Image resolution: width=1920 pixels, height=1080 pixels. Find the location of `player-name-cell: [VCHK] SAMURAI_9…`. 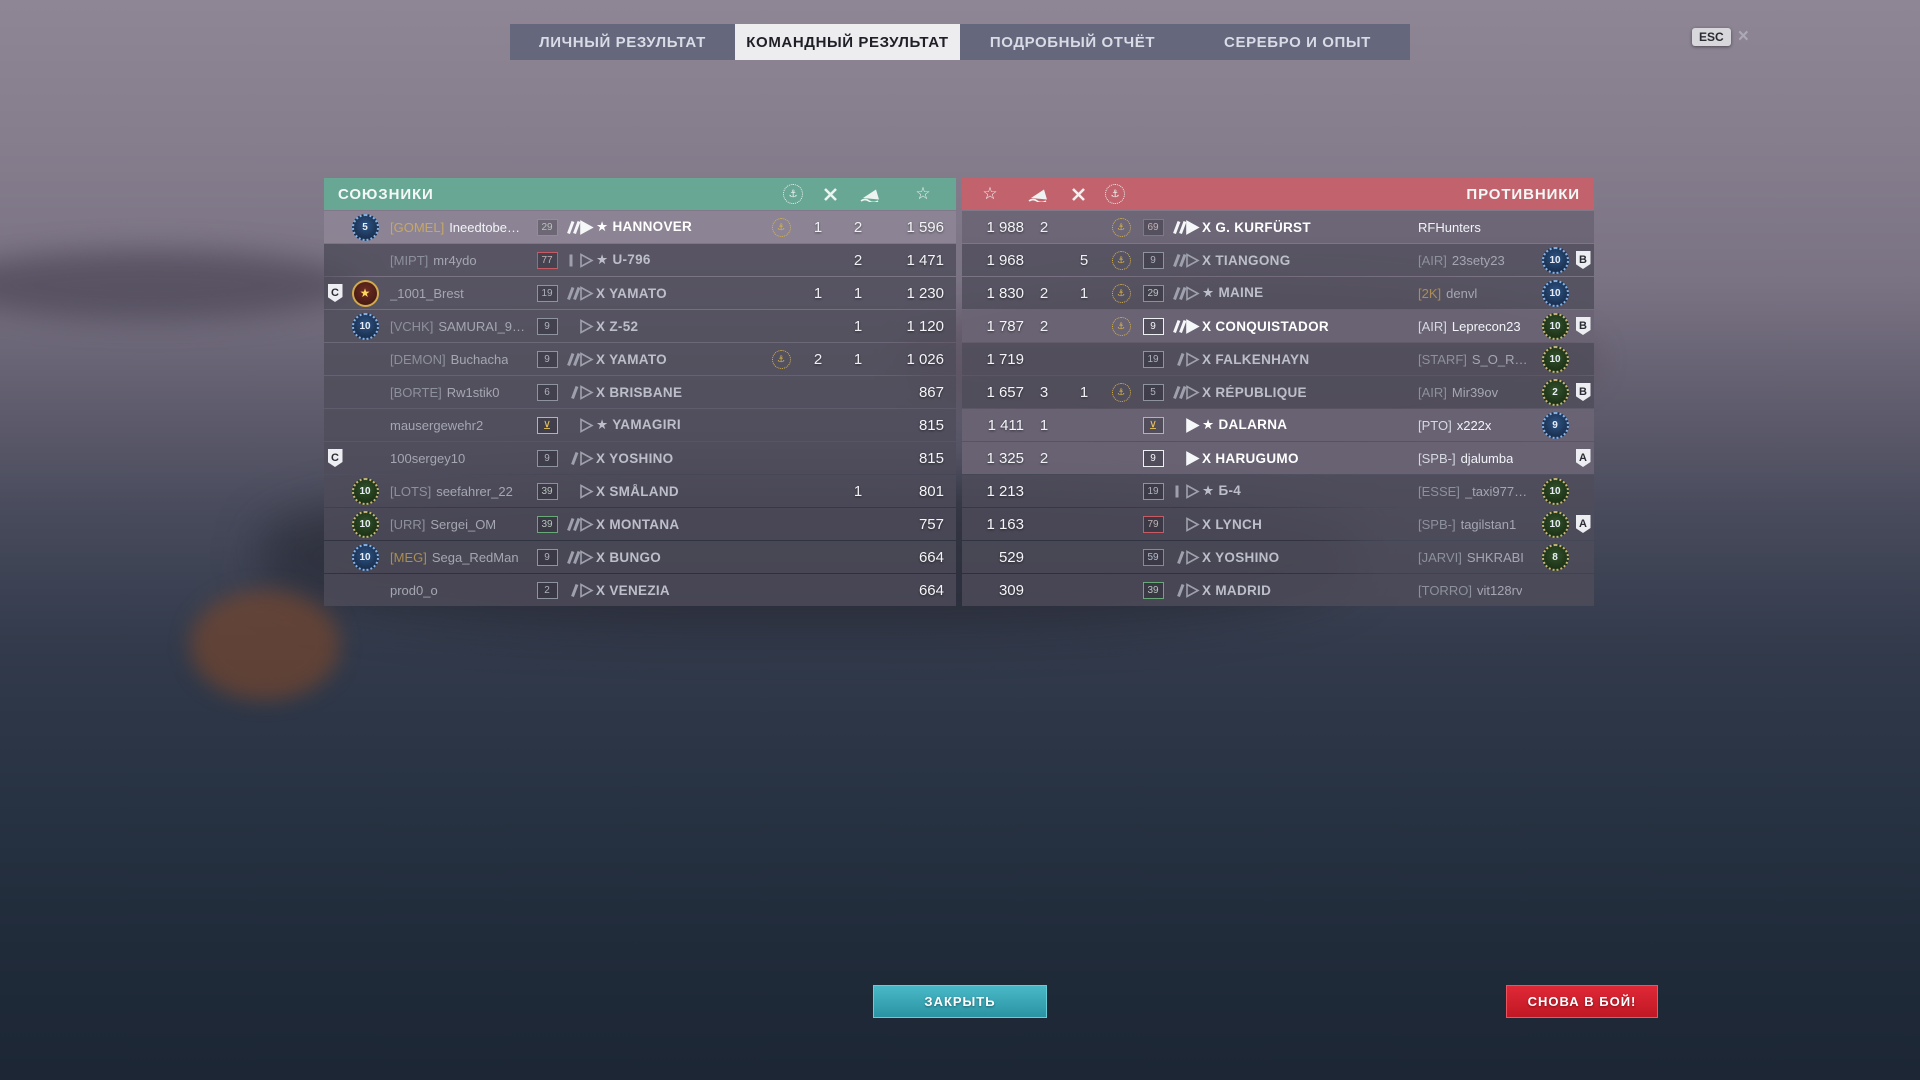

player-name-cell: [VCHK] SAMURAI_9… is located at coordinates (458, 326).